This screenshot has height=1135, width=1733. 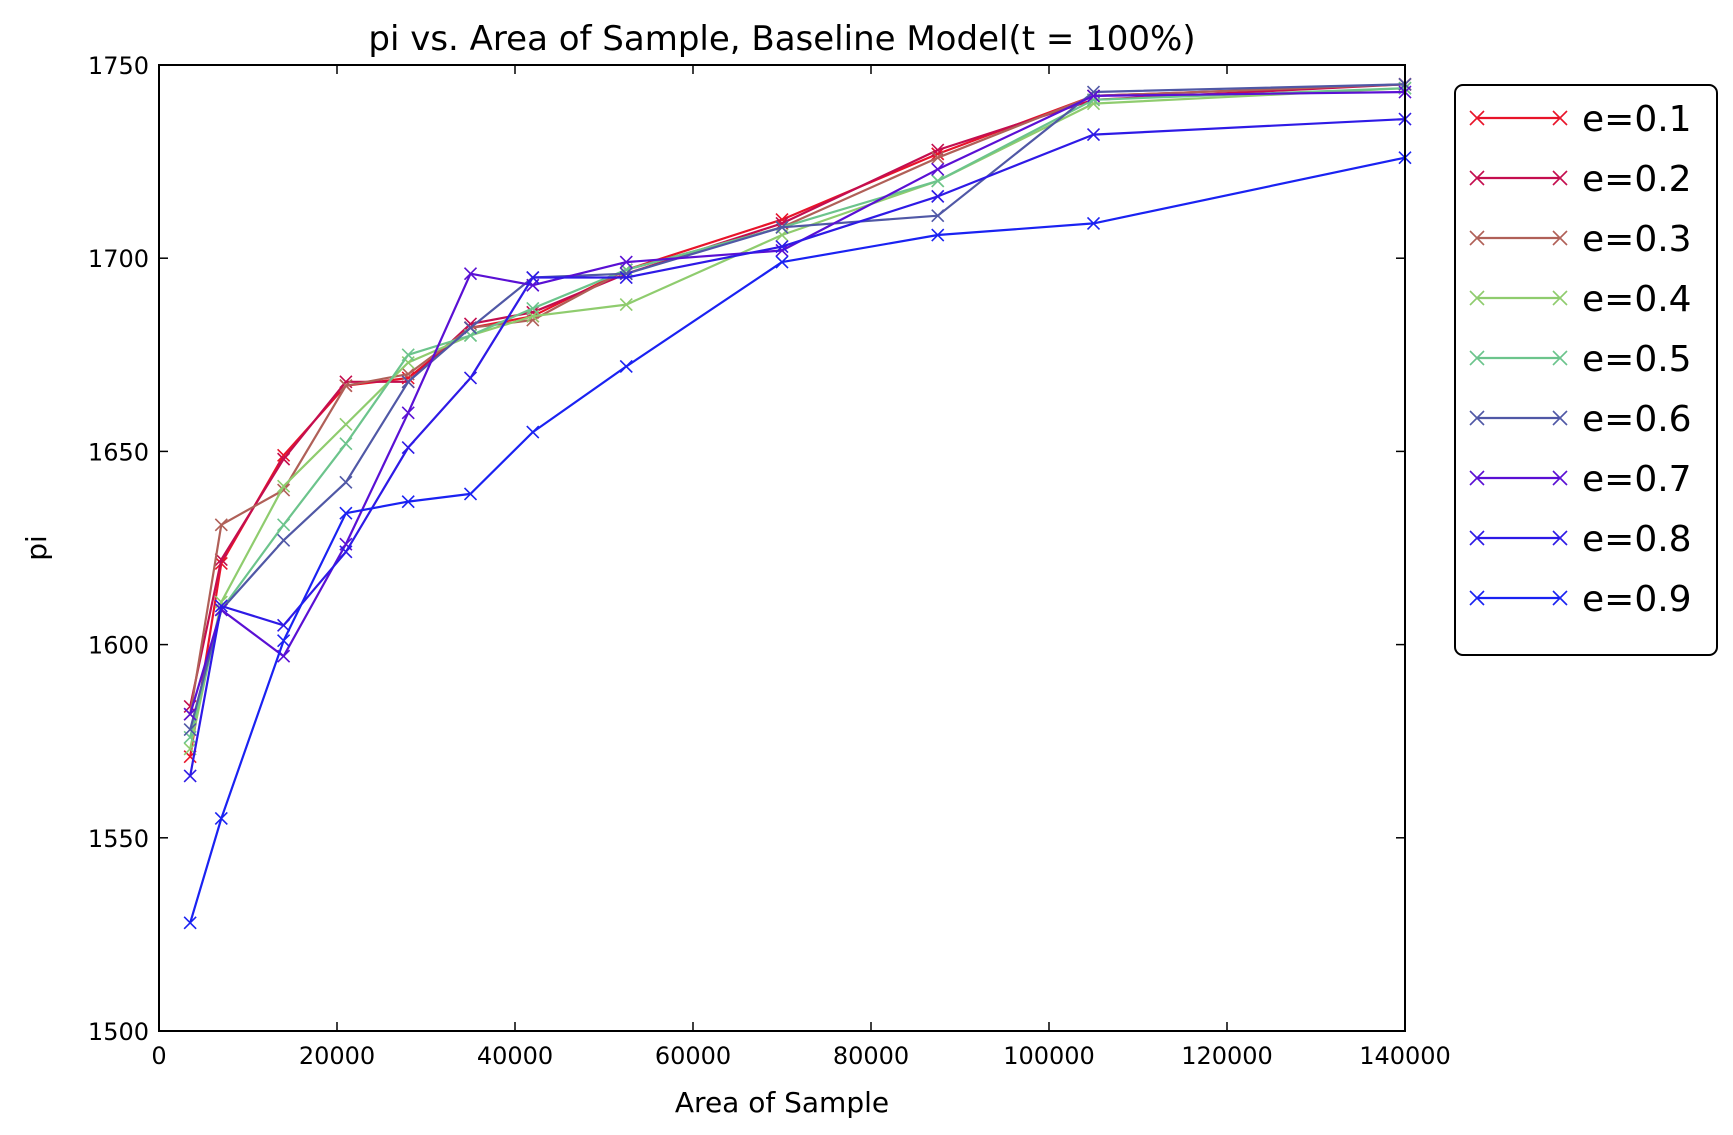 I want to click on x-tick-label: 60000, so click(x=693, y=1056).